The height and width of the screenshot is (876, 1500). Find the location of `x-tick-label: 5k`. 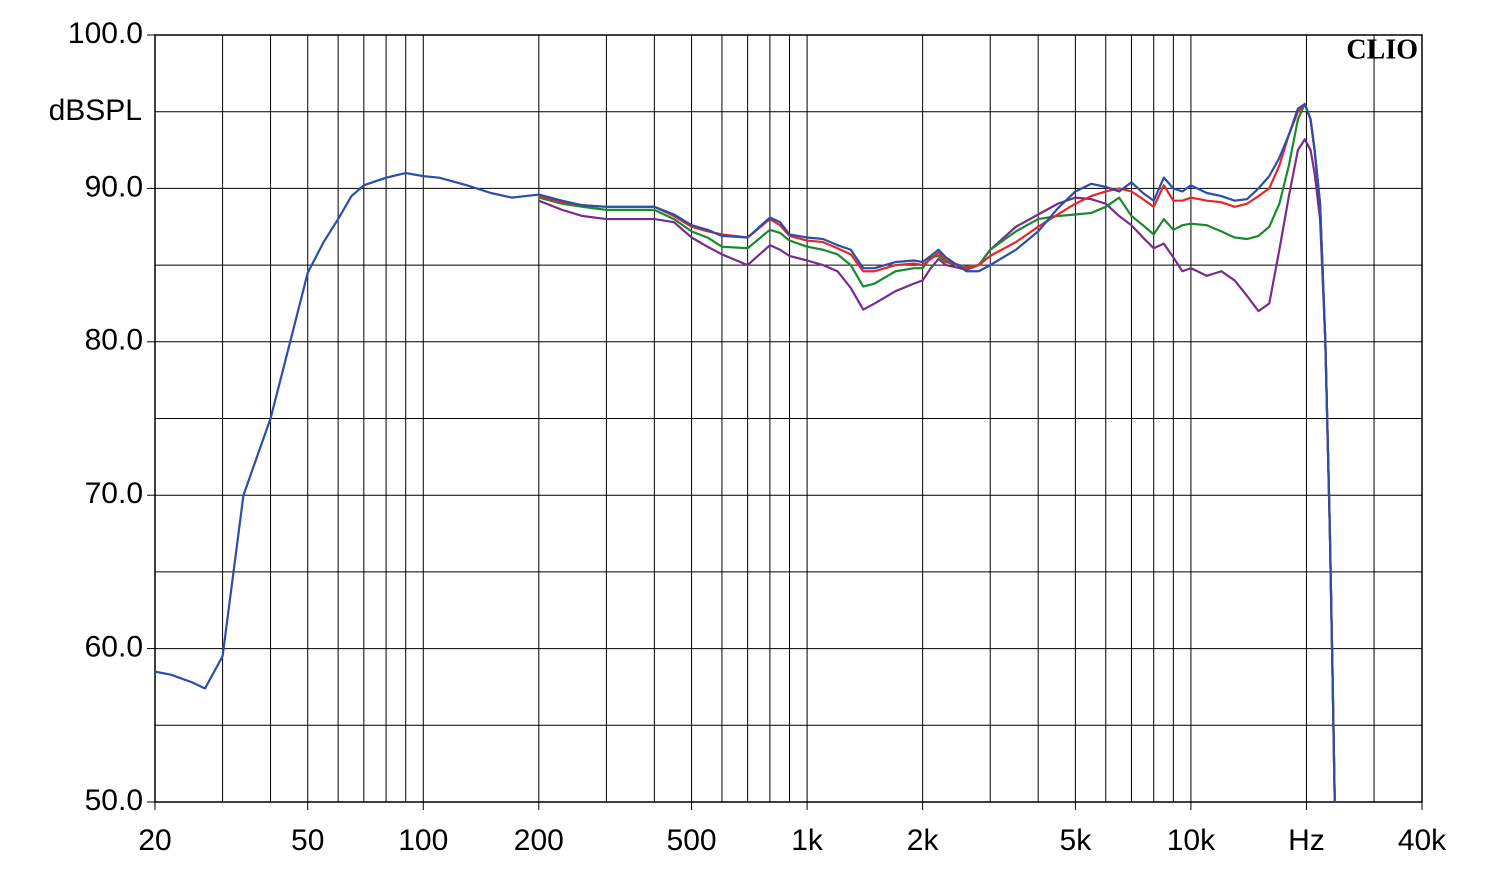

x-tick-label: 5k is located at coordinates (1076, 840).